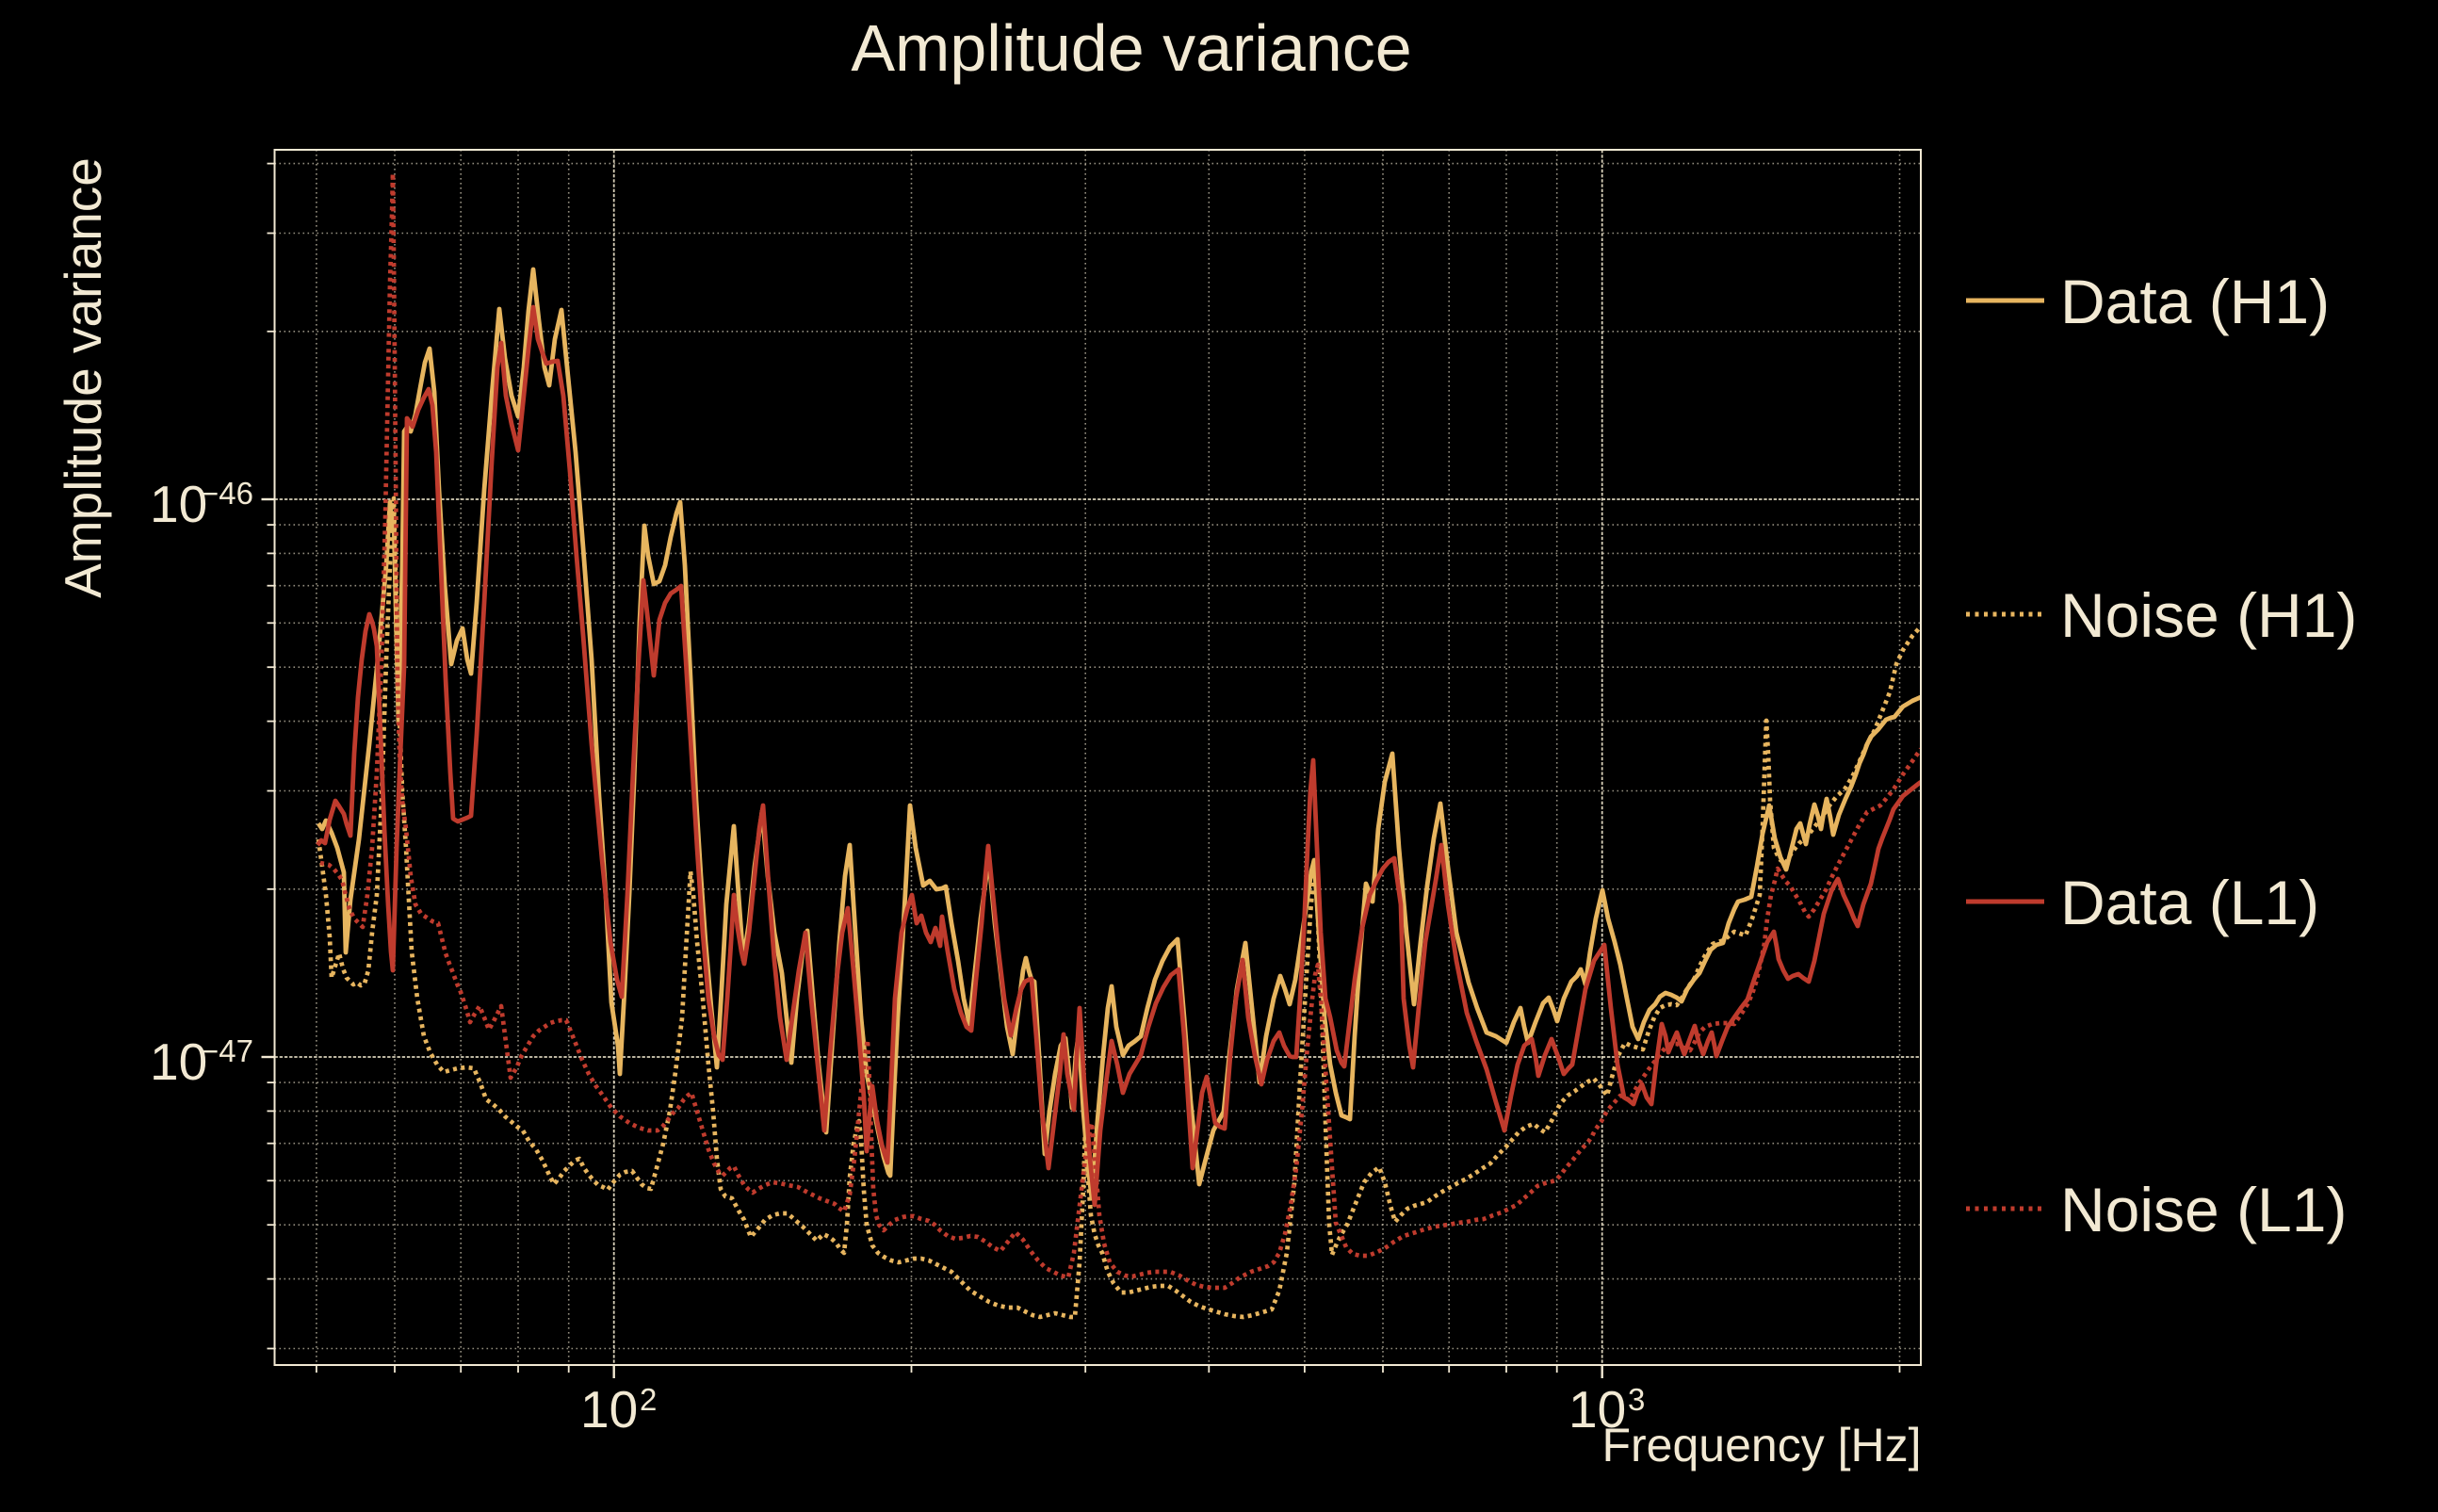  What do you see at coordinates (648, 1399) in the screenshot?
I see `svg-text: 2` at bounding box center [648, 1399].